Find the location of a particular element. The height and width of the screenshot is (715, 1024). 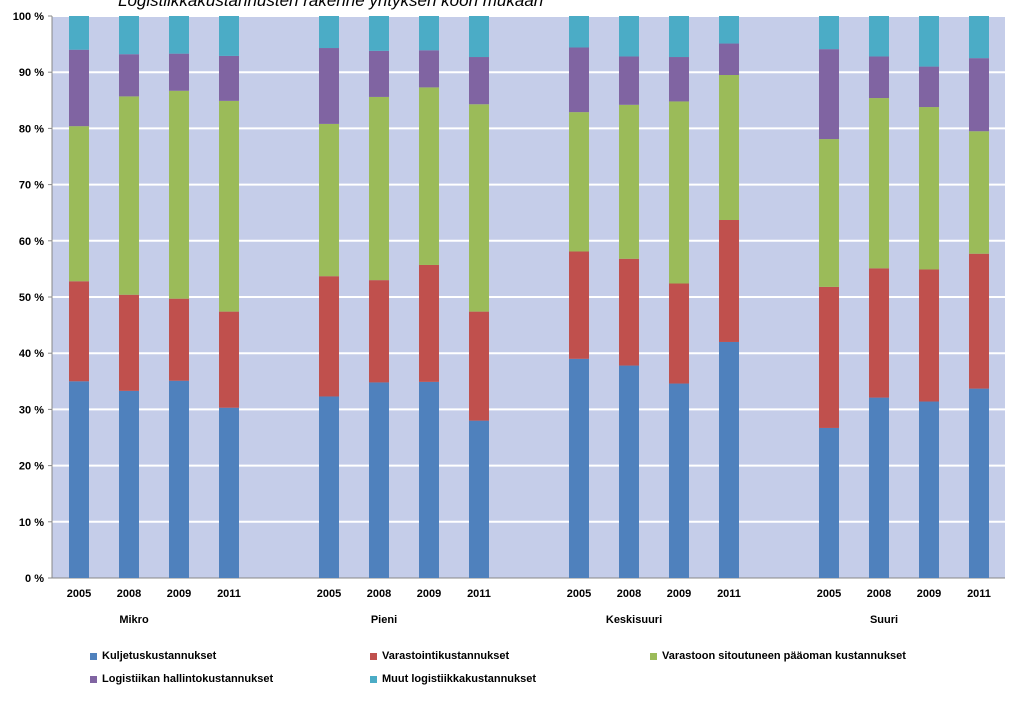

legend-item: Logistiikan hallintokustannukset is located at coordinates (181, 679).